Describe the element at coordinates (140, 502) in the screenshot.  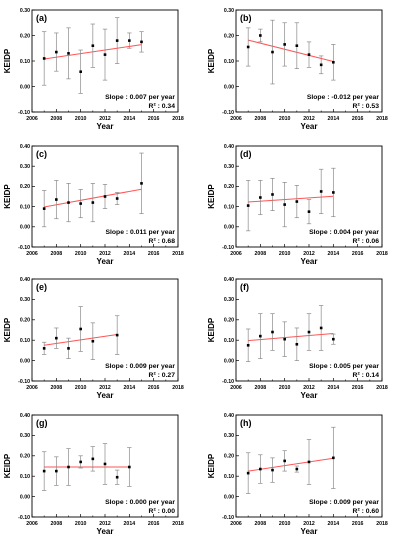
I see `slope-text: Slope : 0.000 per year` at that location.